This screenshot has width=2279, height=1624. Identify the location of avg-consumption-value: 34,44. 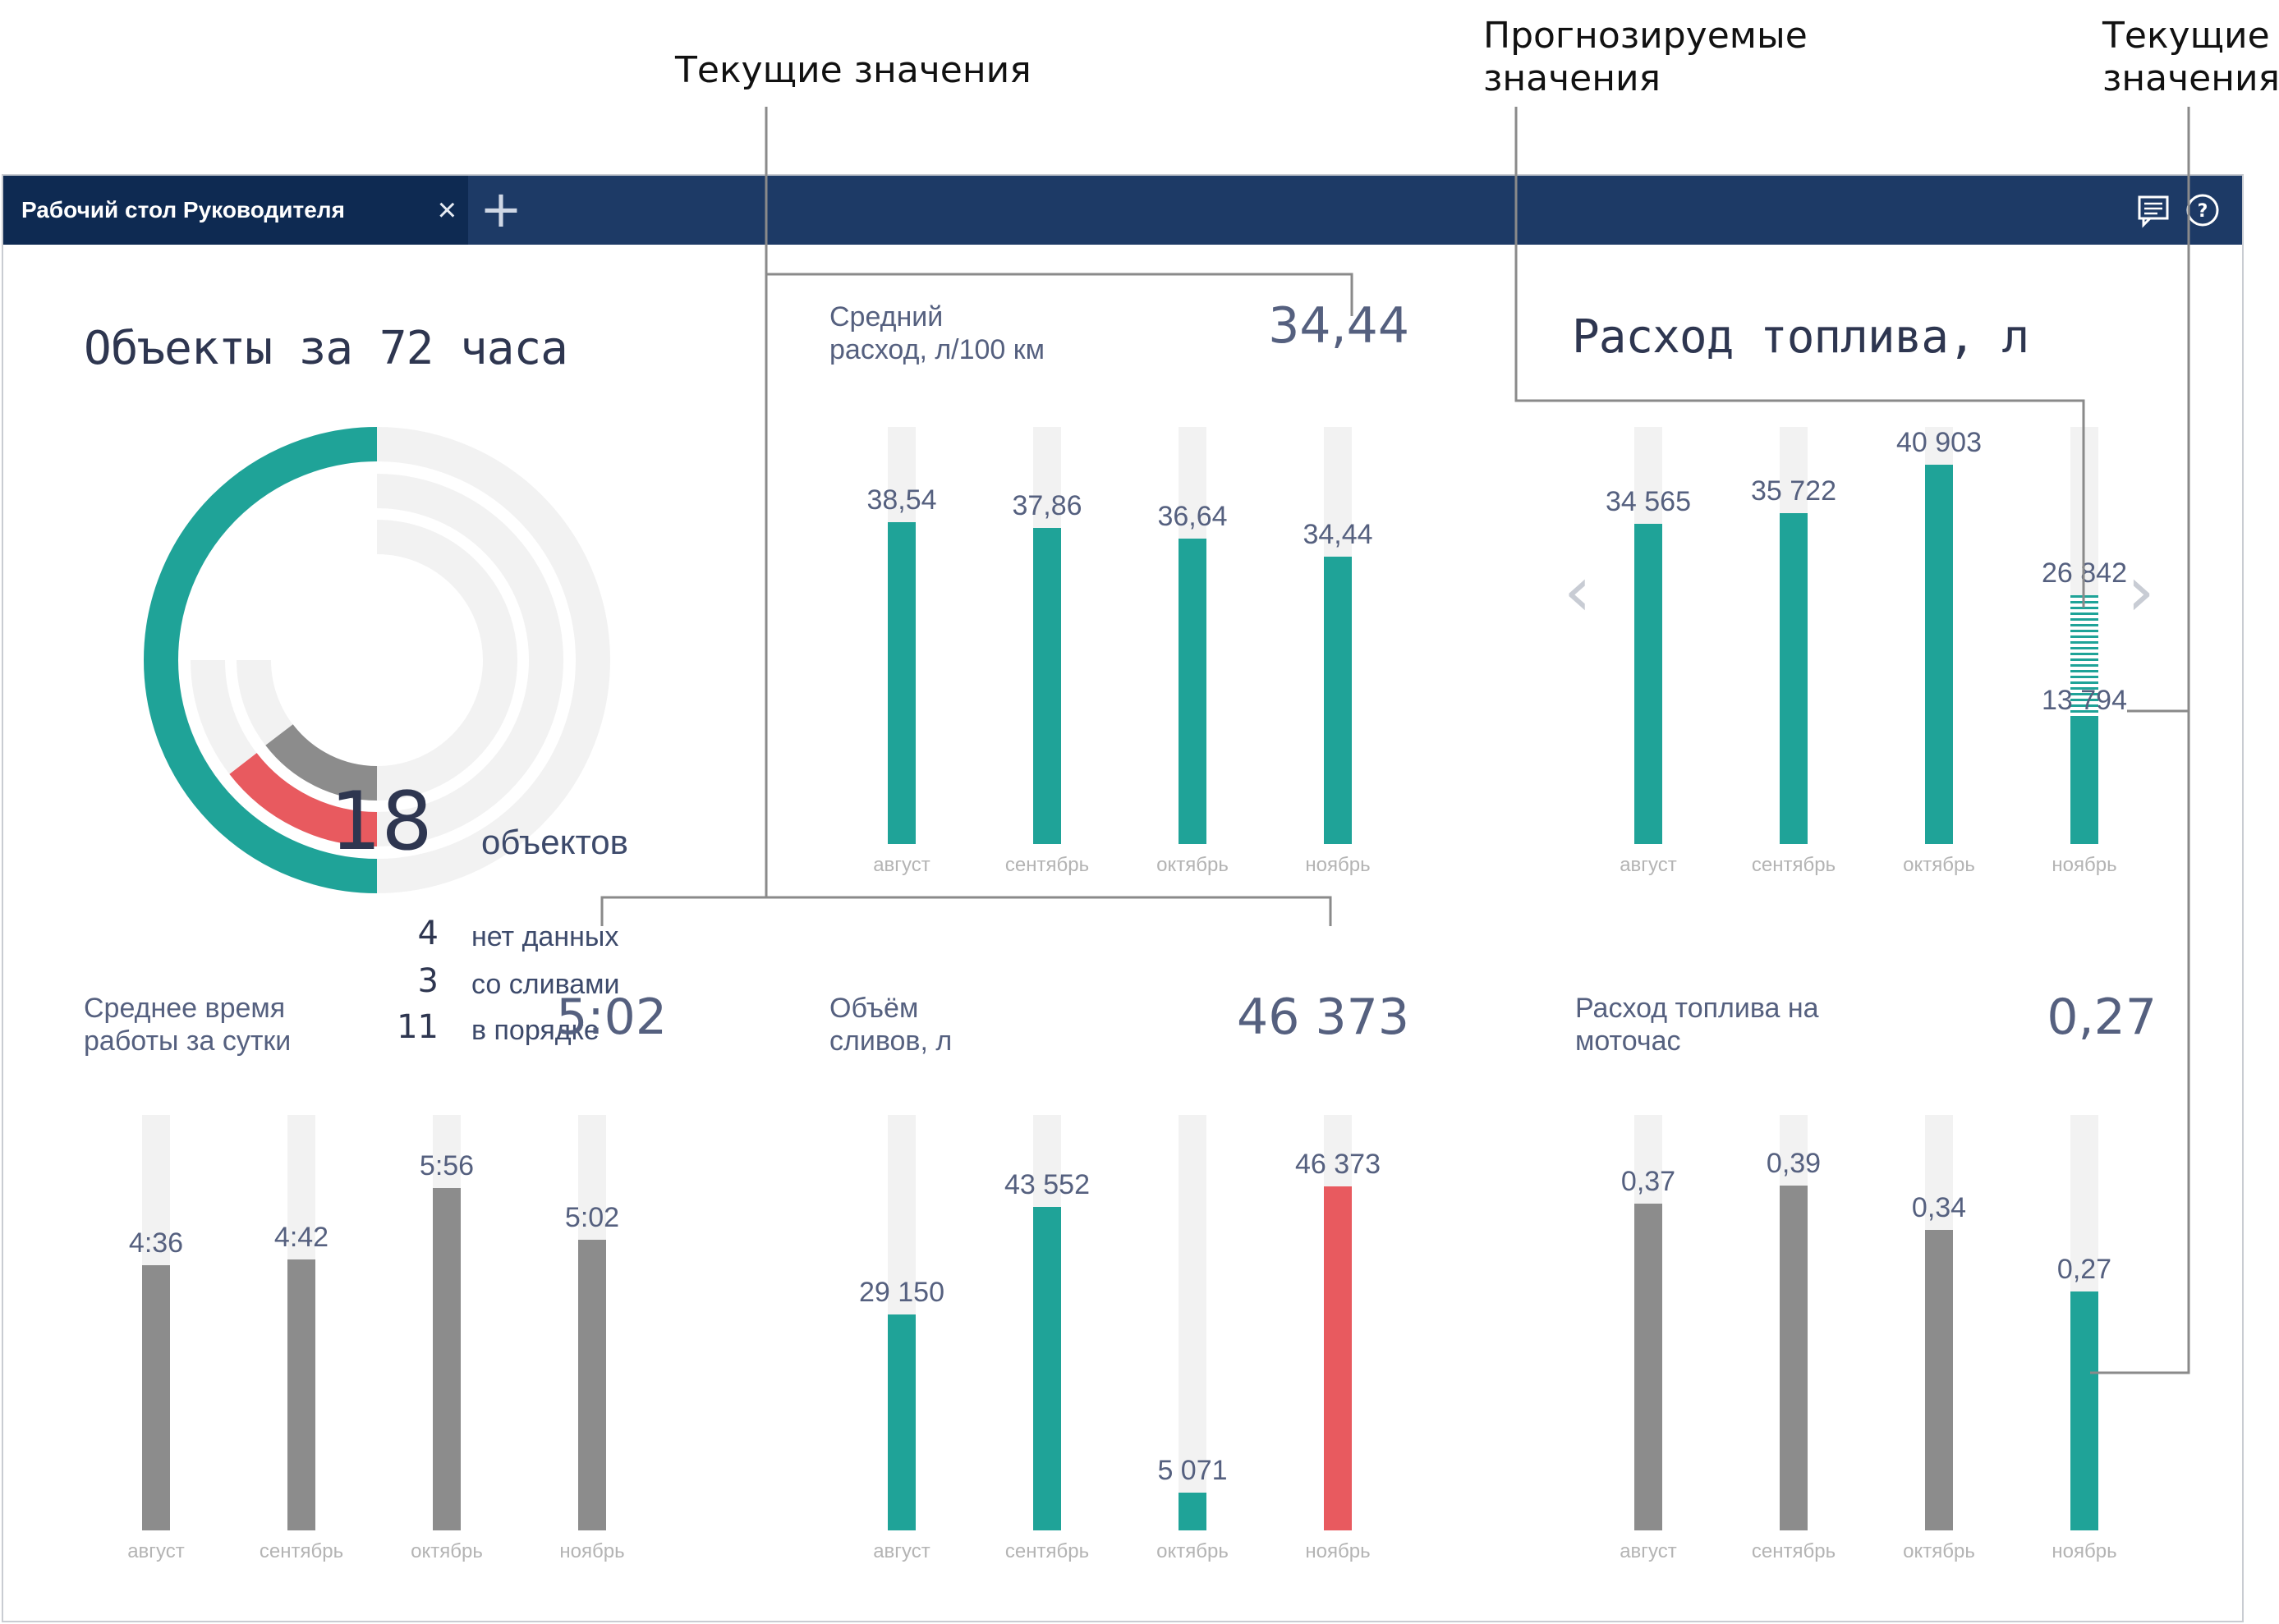
(1338, 326).